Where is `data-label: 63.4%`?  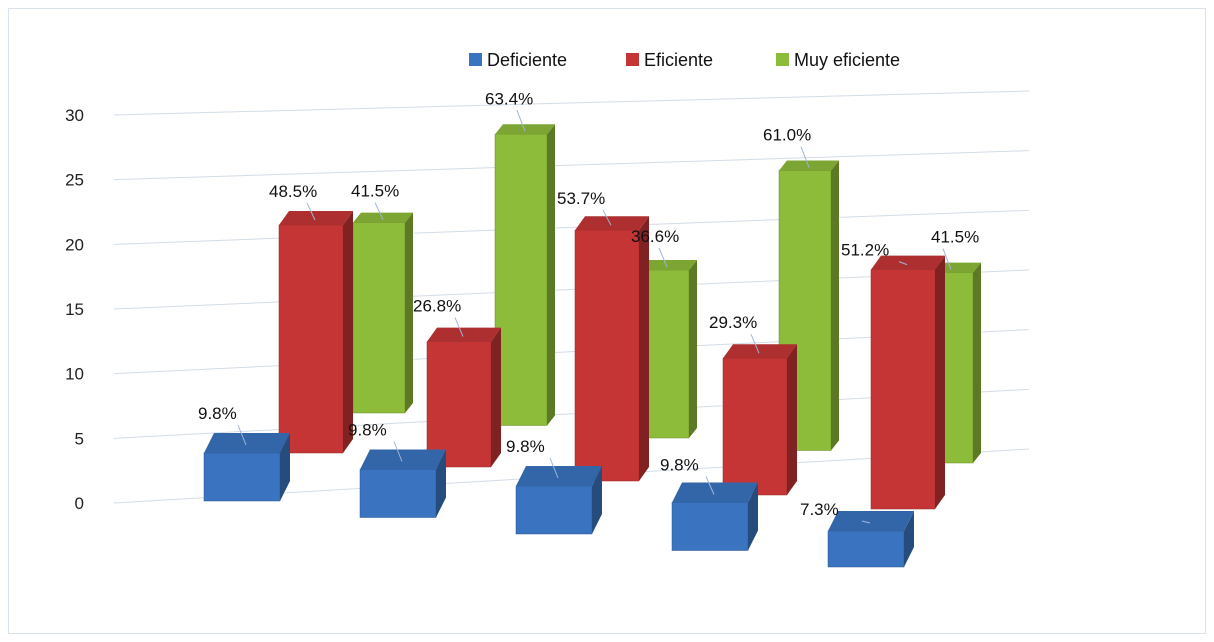 data-label: 63.4% is located at coordinates (509, 98).